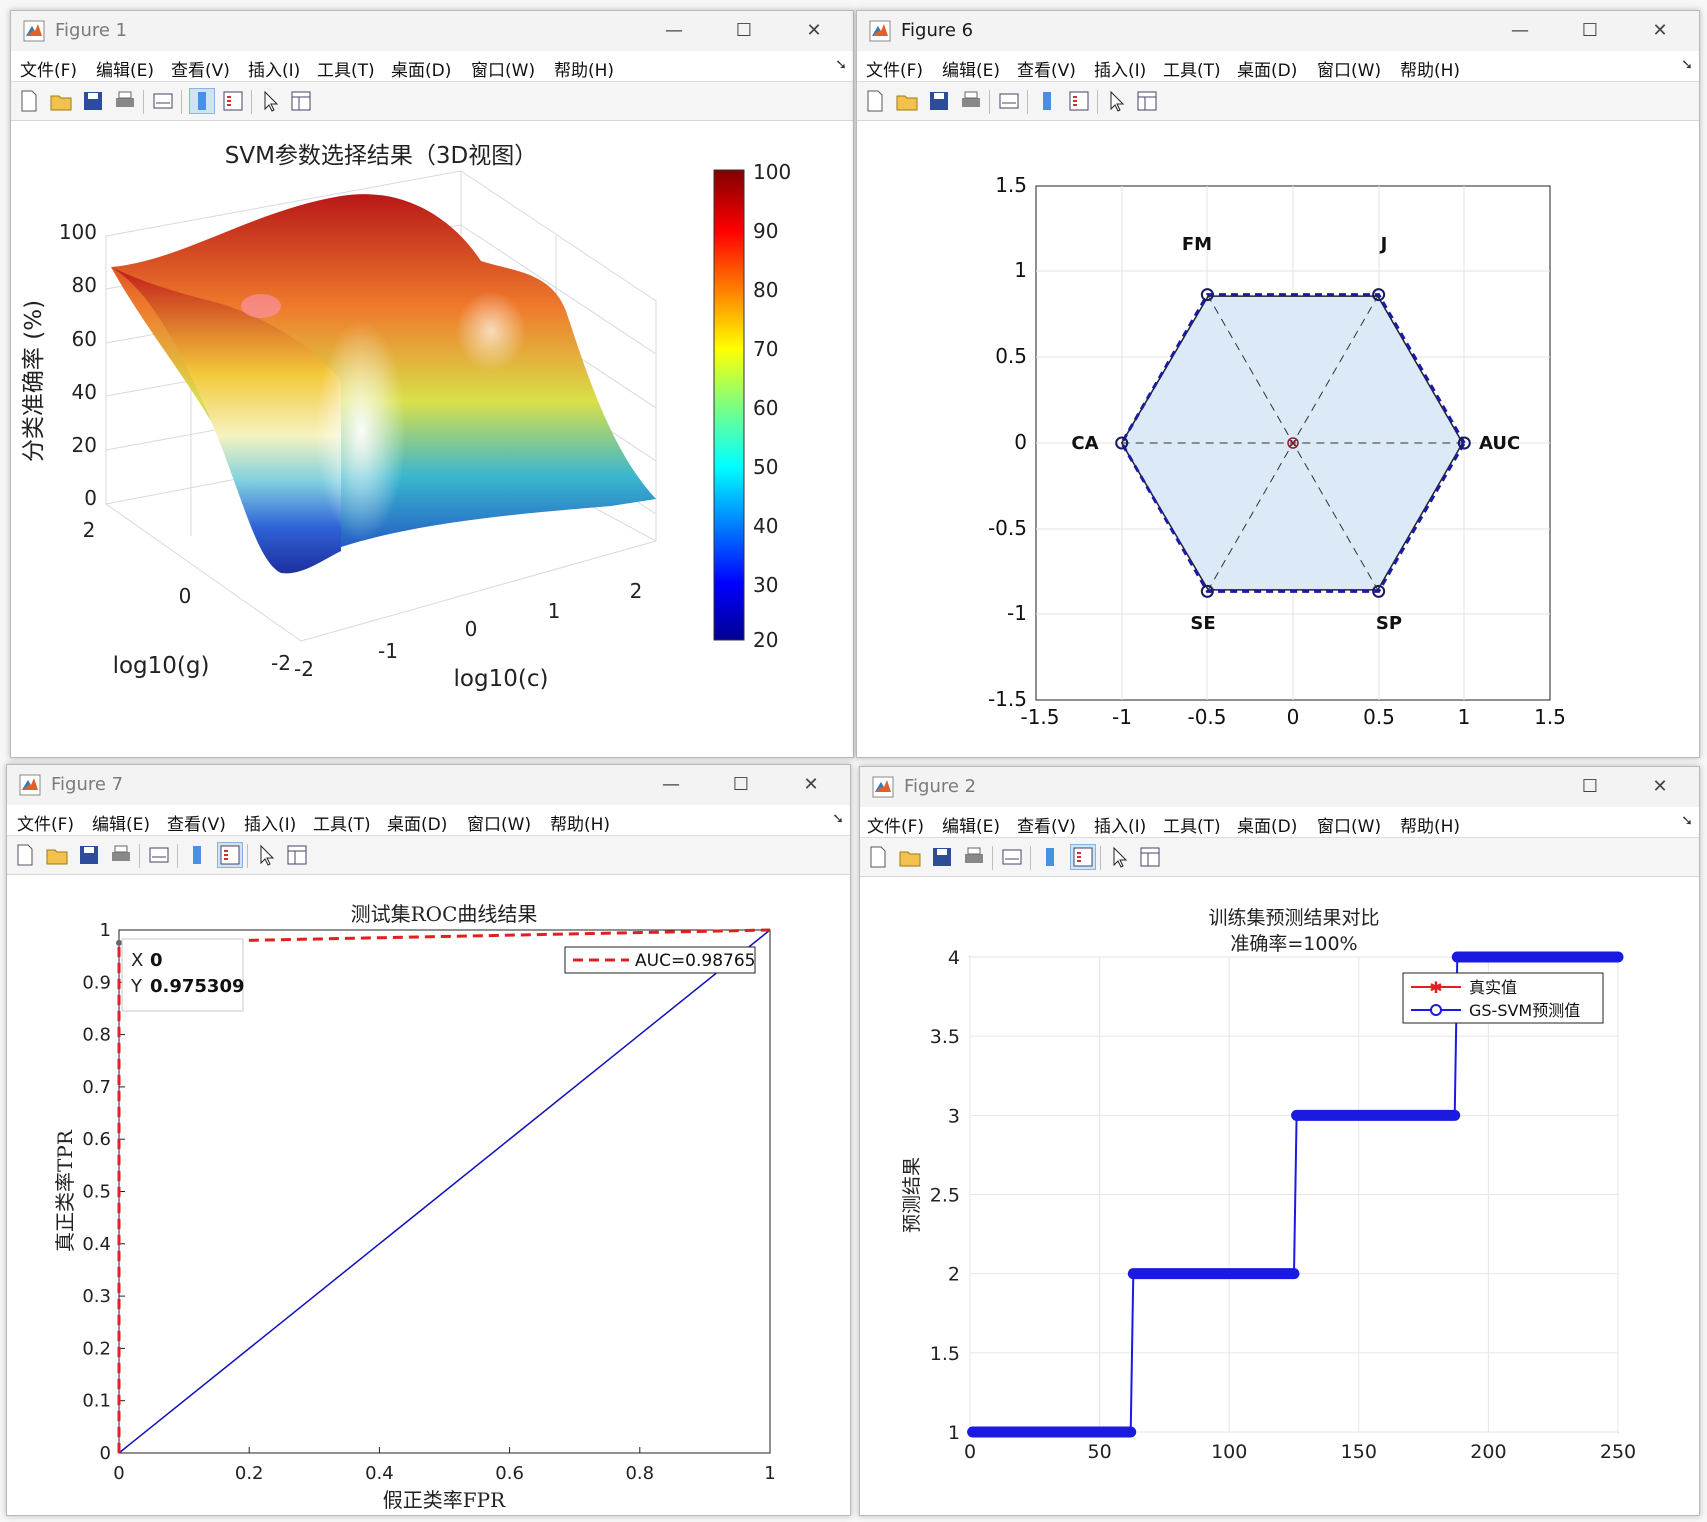 This screenshot has height=1522, width=1707. Describe the element at coordinates (660, 960) in the screenshot. I see `legend: AUC=0.98765` at that location.